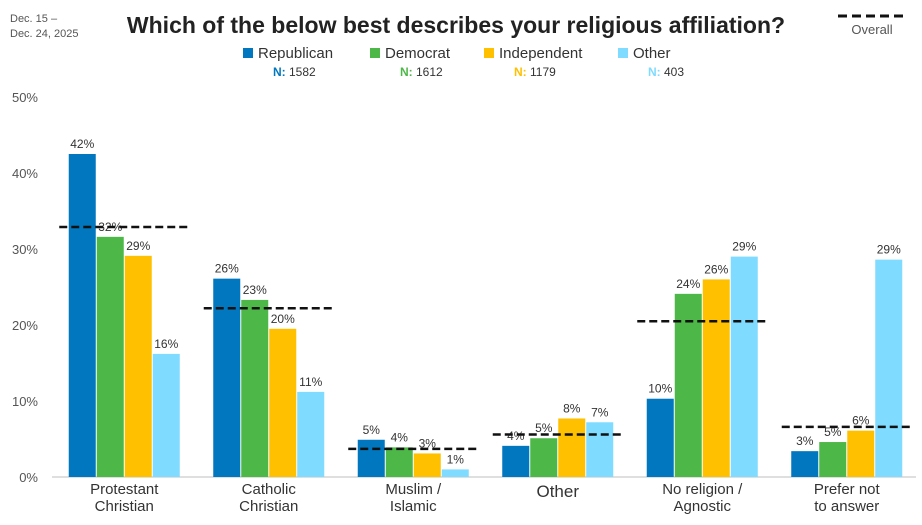 The width and height of the screenshot is (922, 525). Describe the element at coordinates (124, 498) in the screenshot. I see `x-category-label: Protestant Christian` at that location.